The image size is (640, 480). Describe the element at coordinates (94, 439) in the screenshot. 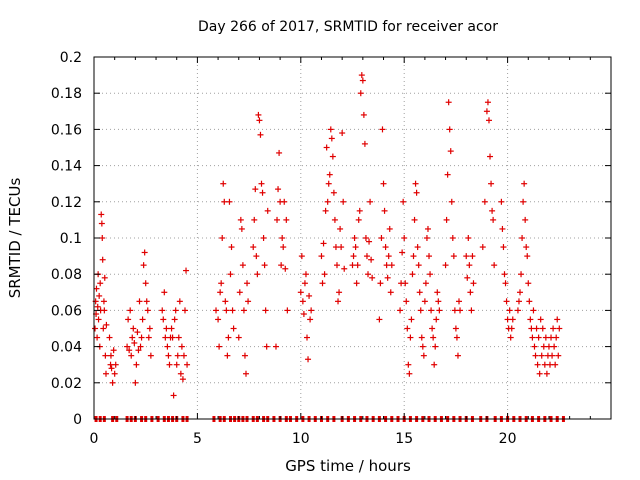

I see `x-tick-label: 0` at that location.